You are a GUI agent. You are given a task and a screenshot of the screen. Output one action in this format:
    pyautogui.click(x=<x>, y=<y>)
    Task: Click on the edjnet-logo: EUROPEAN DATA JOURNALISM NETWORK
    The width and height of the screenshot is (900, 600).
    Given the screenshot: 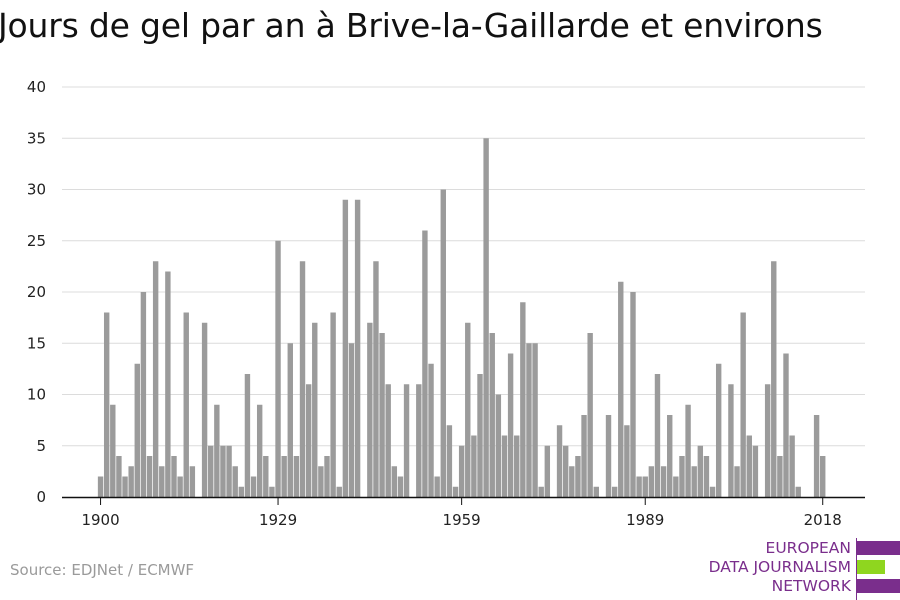 What is the action you would take?
    pyautogui.click(x=804, y=569)
    